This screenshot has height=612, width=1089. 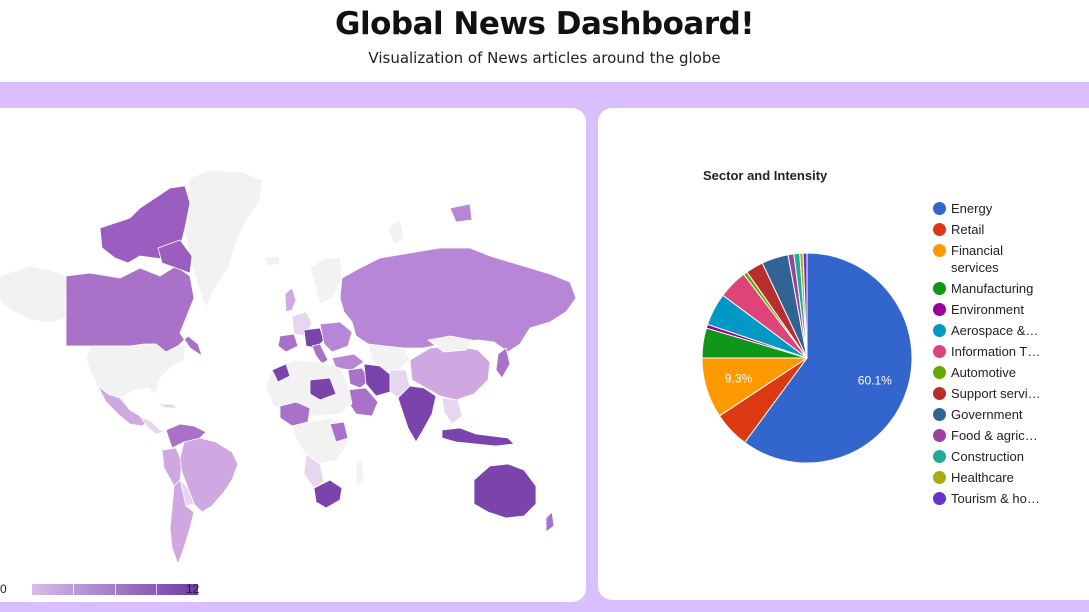 What do you see at coordinates (193, 589) in the screenshot?
I see `map-scale-max-label: 12` at bounding box center [193, 589].